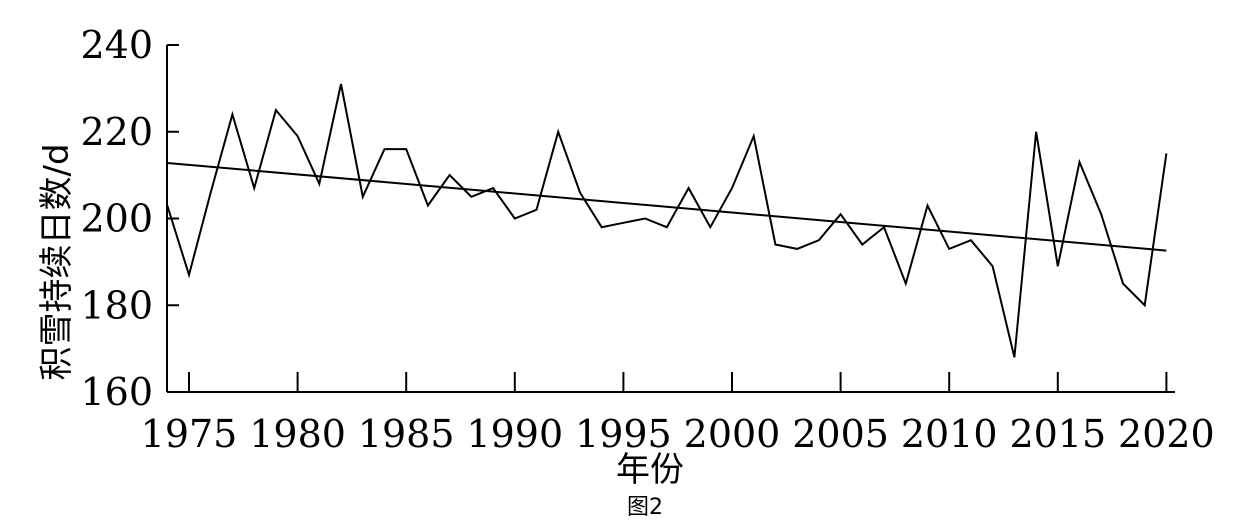 The height and width of the screenshot is (530, 1238). What do you see at coordinates (1166, 434) in the screenshot?
I see `x-tick-label: 2020` at bounding box center [1166, 434].